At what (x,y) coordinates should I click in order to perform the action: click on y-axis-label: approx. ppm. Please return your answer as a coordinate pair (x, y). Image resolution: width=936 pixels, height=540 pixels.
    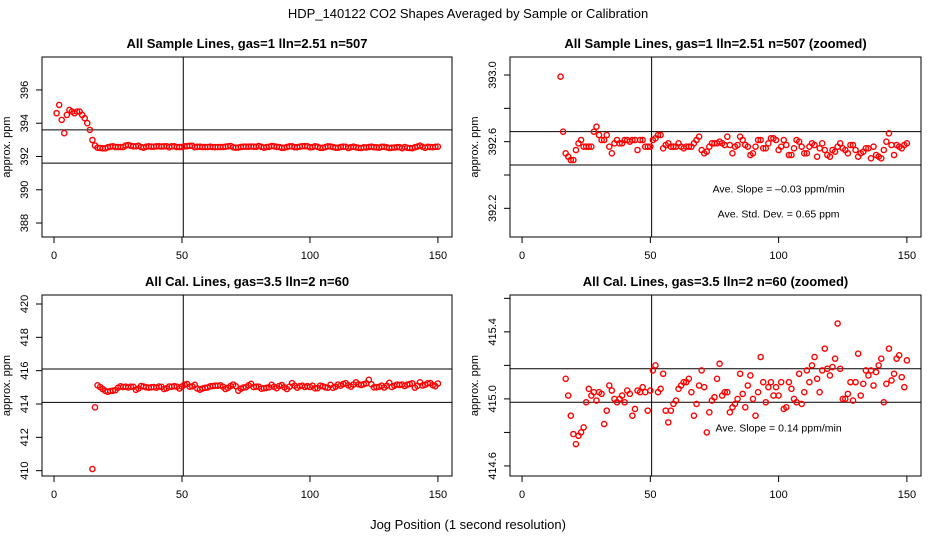
    Looking at the image, I should click on (475, 146).